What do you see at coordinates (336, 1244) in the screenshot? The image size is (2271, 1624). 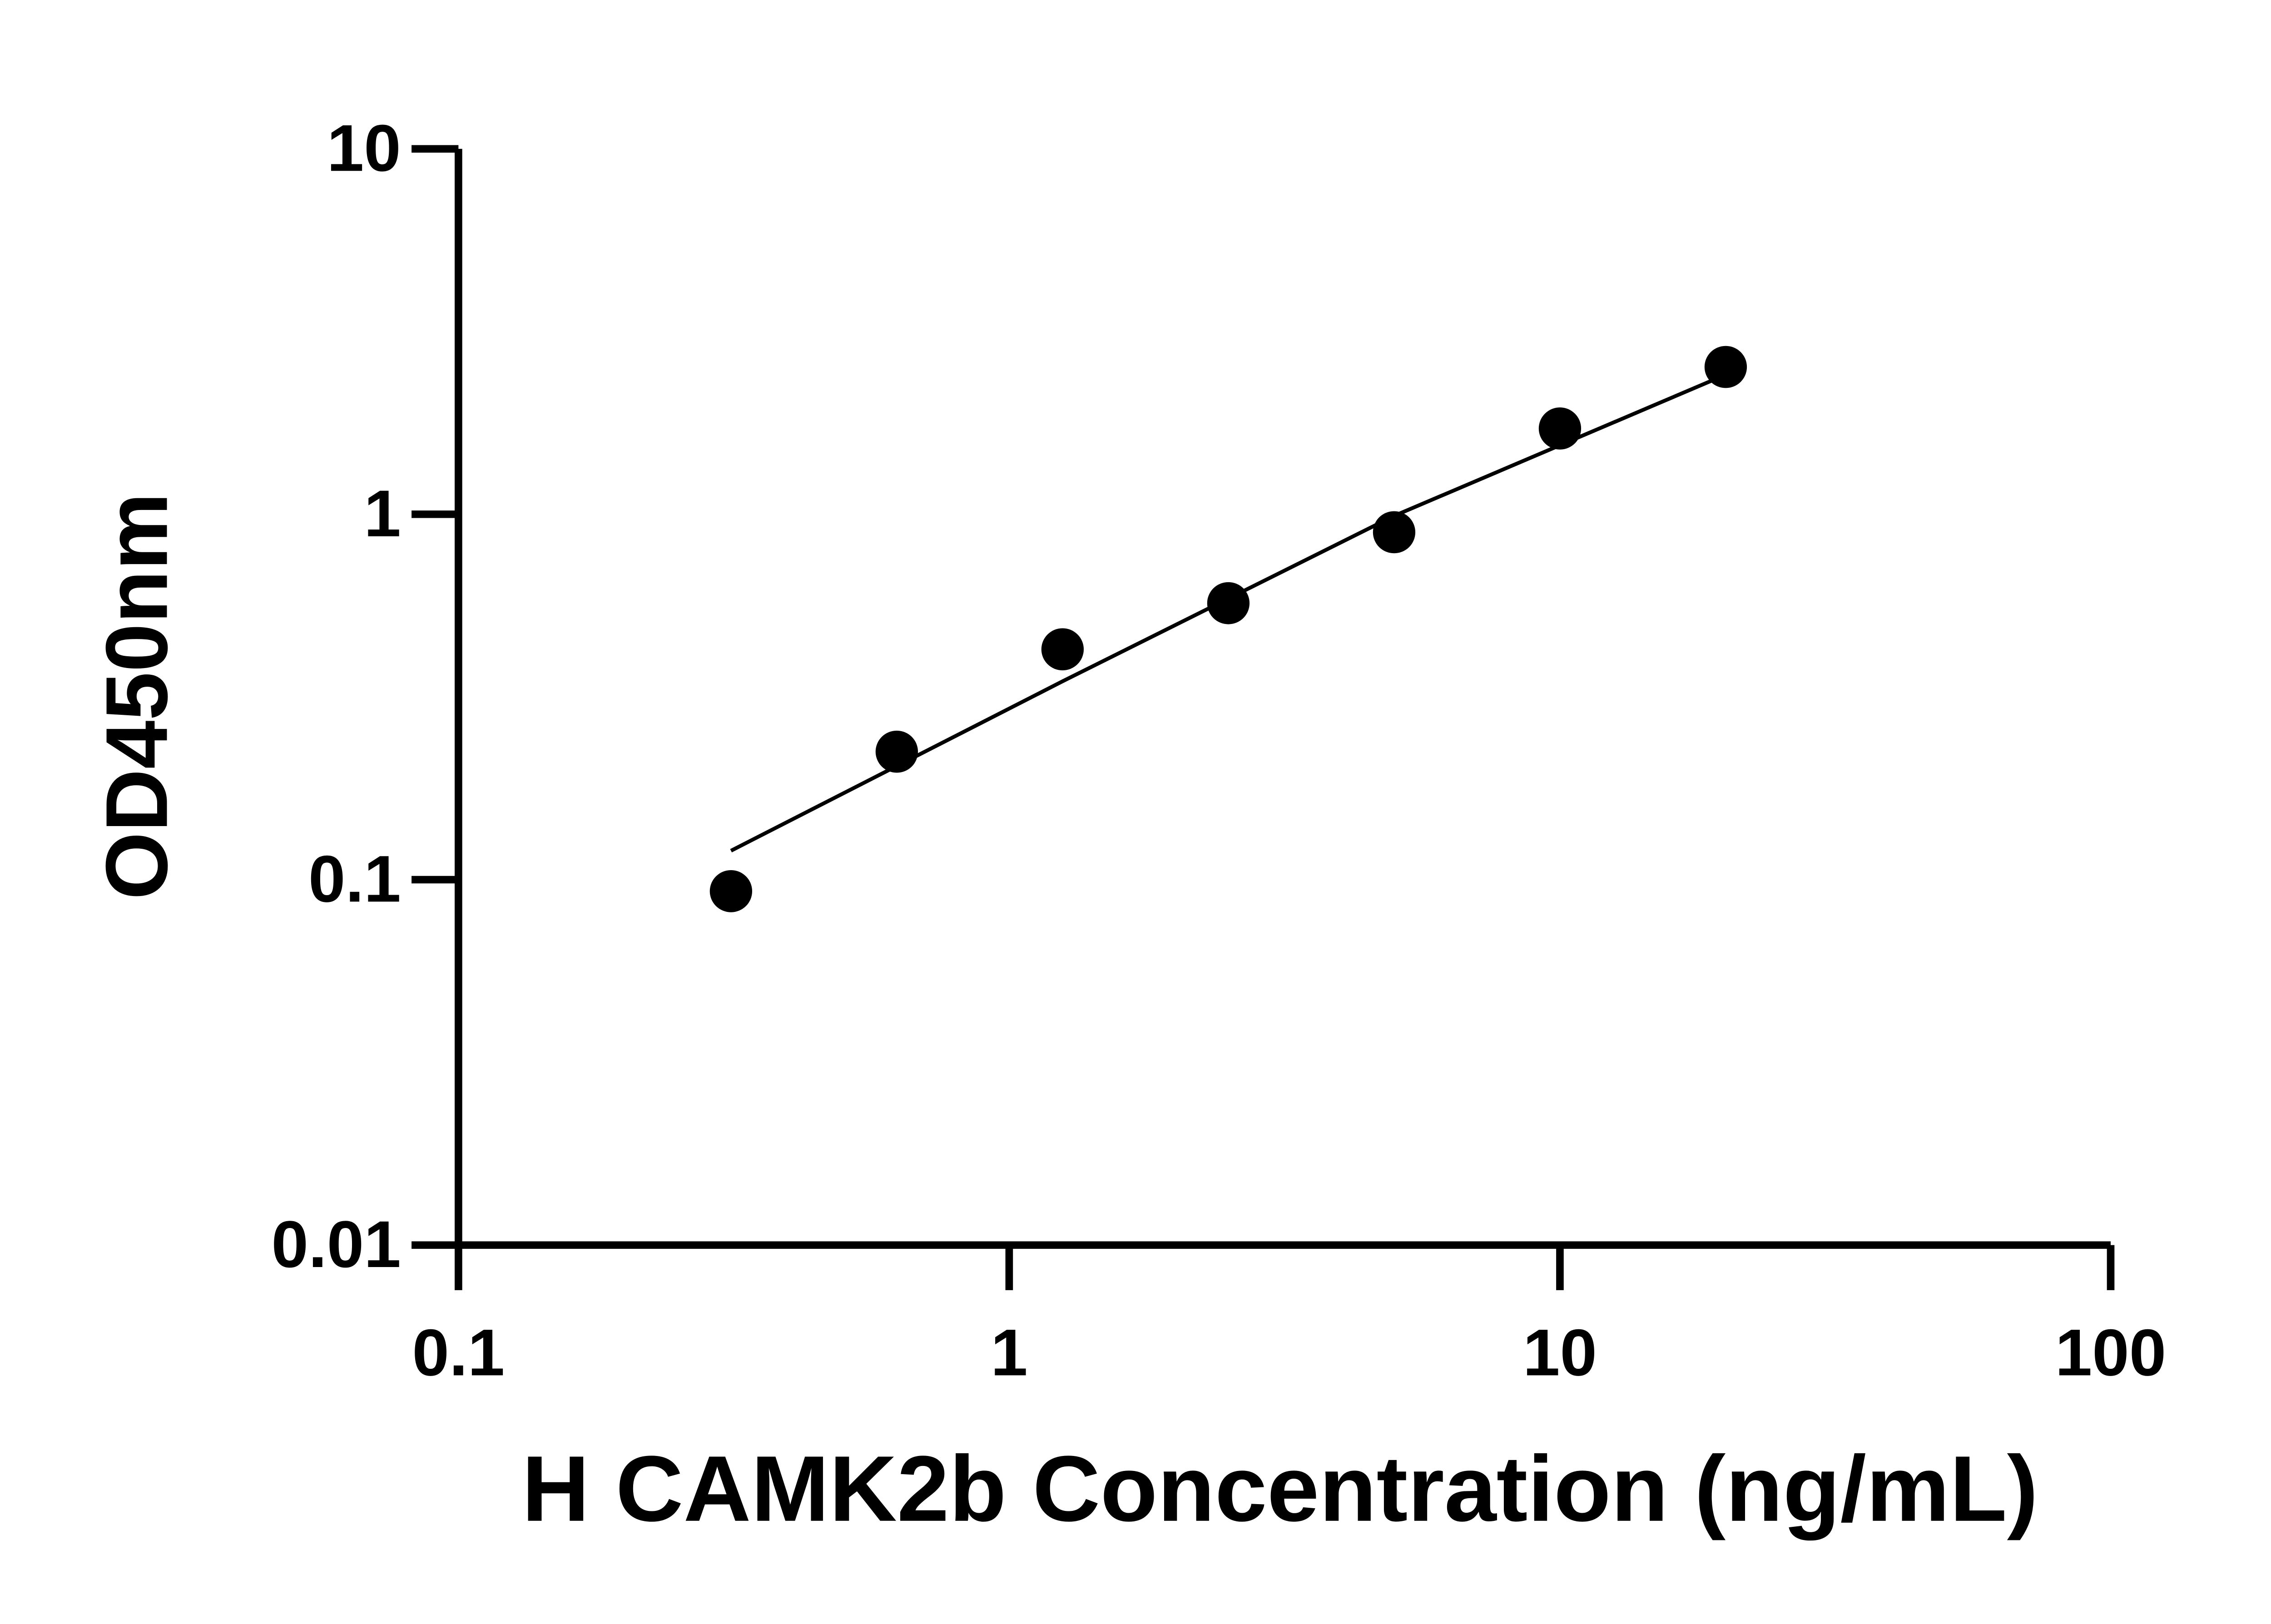 I see `y-tick-label: 0.01` at bounding box center [336, 1244].